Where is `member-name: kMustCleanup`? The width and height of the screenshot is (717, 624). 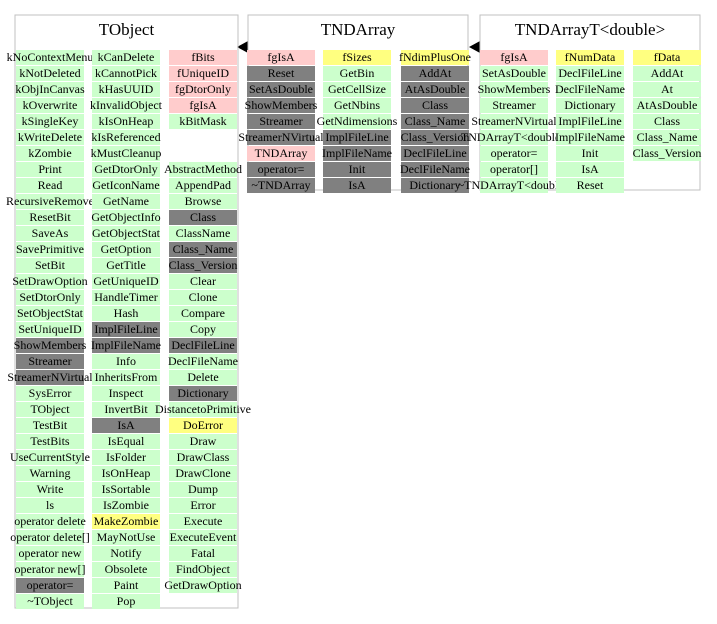 member-name: kMustCleanup is located at coordinates (126, 153).